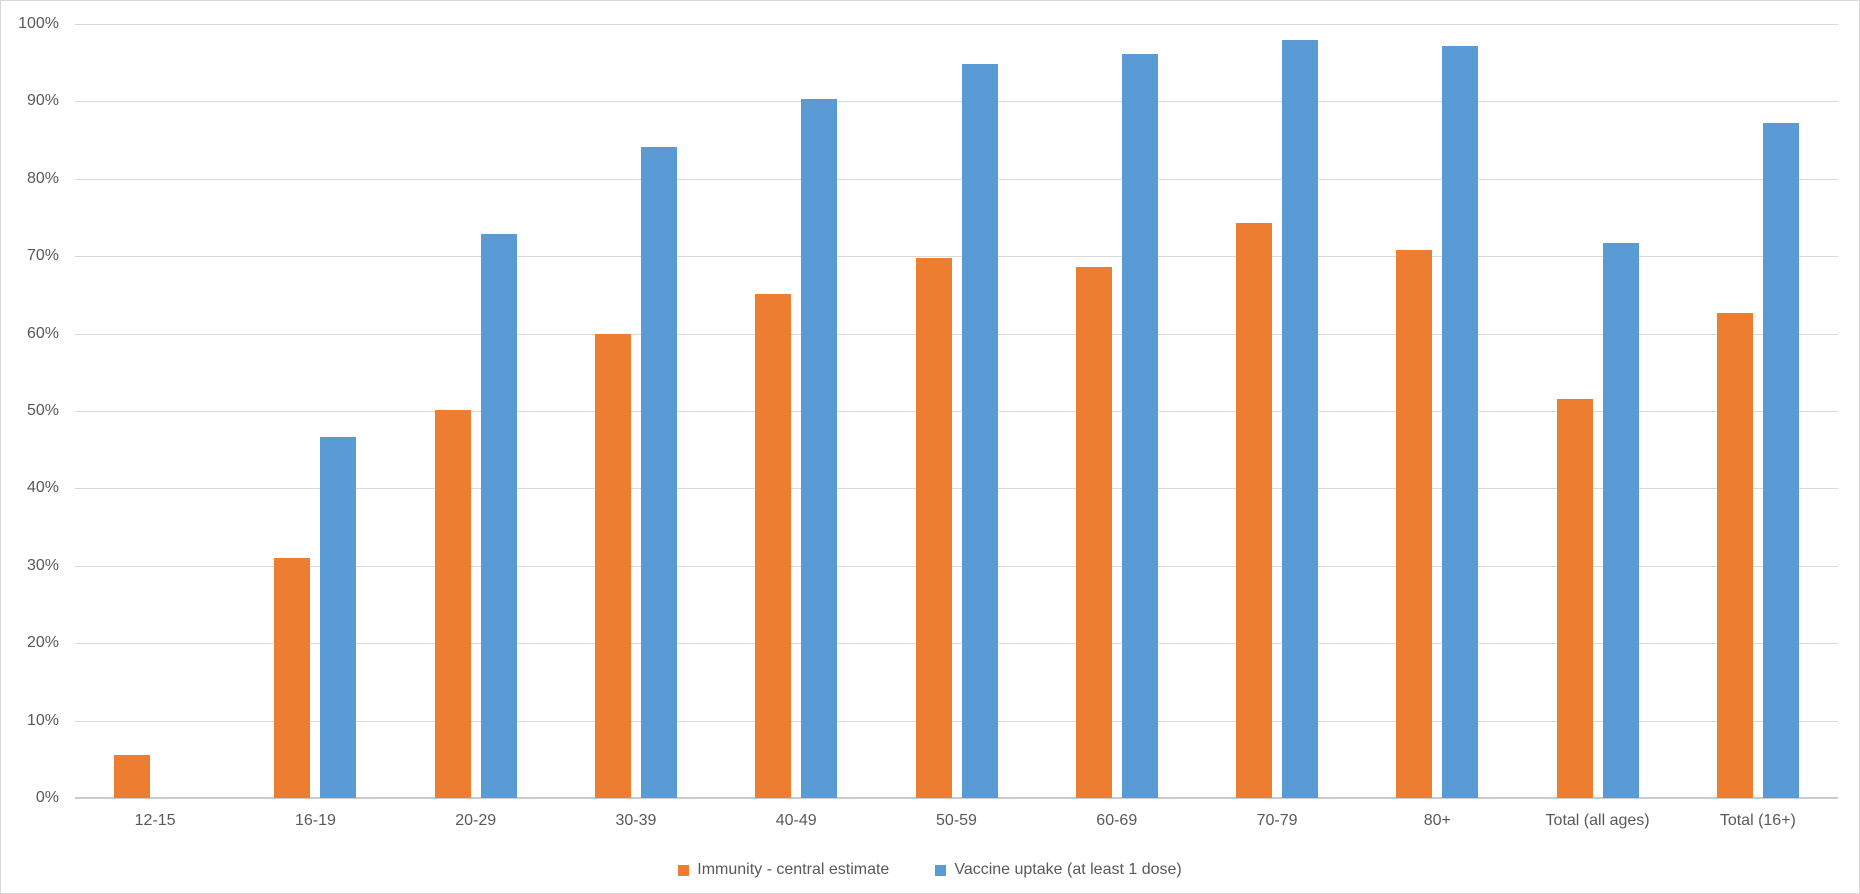 This screenshot has height=894, width=1860. I want to click on x-category-label-12-15: 12-15, so click(155, 820).